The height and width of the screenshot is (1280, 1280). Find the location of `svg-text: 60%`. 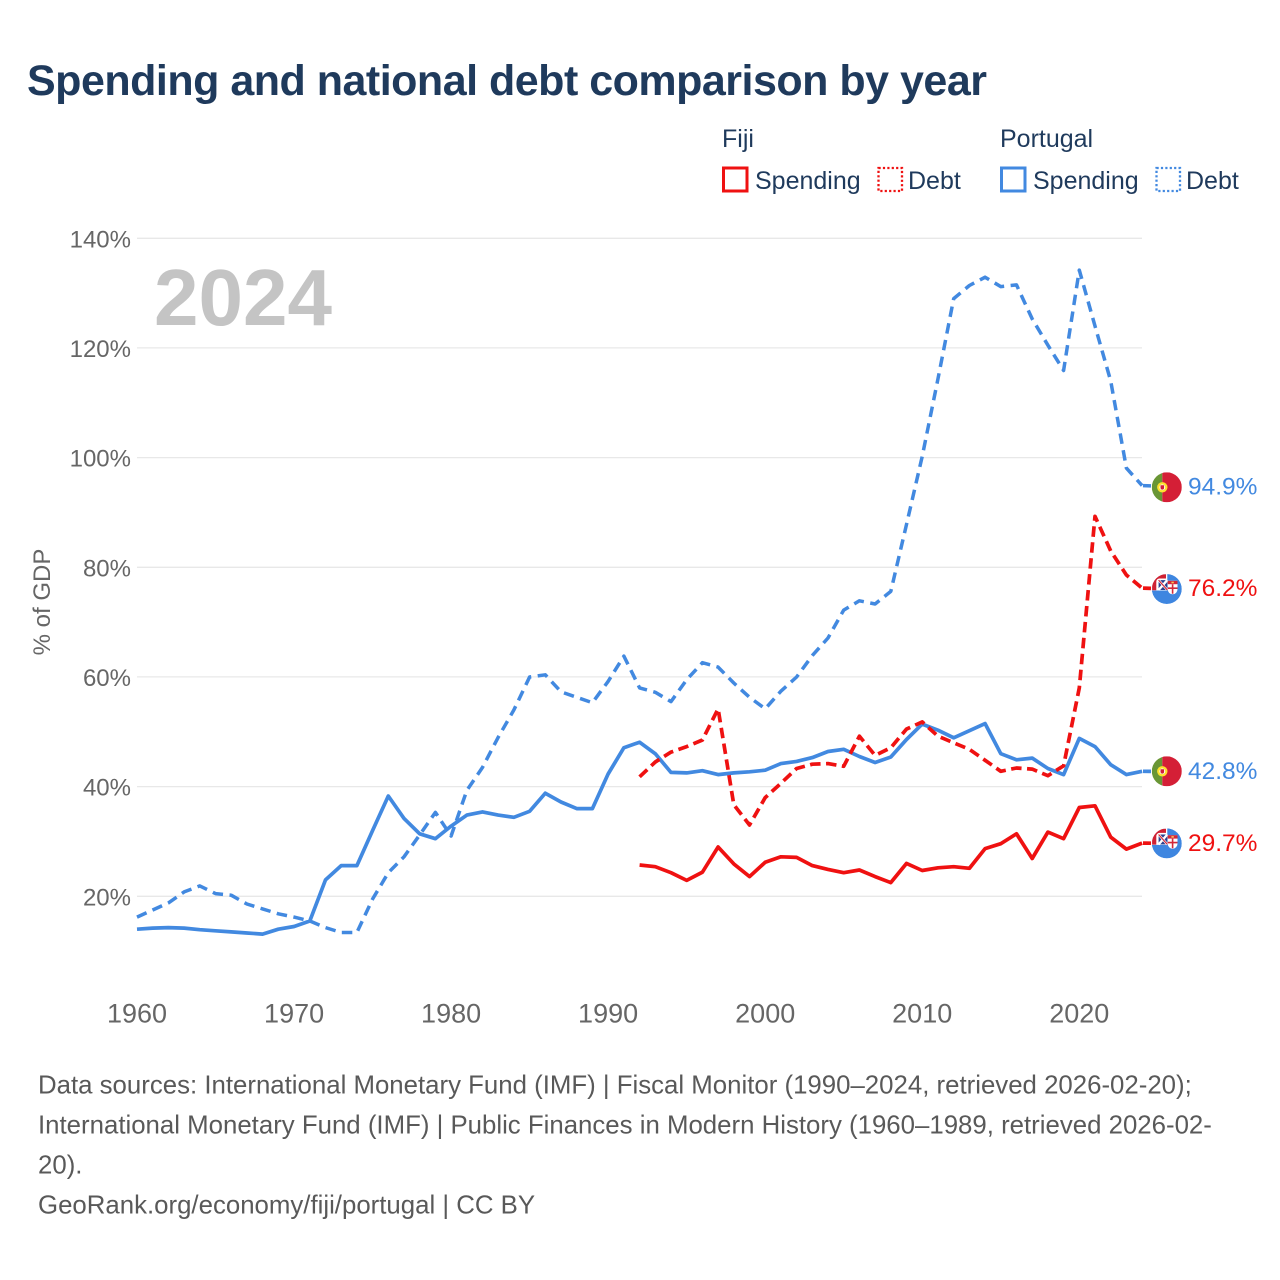

svg-text: 60% is located at coordinates (107, 678).